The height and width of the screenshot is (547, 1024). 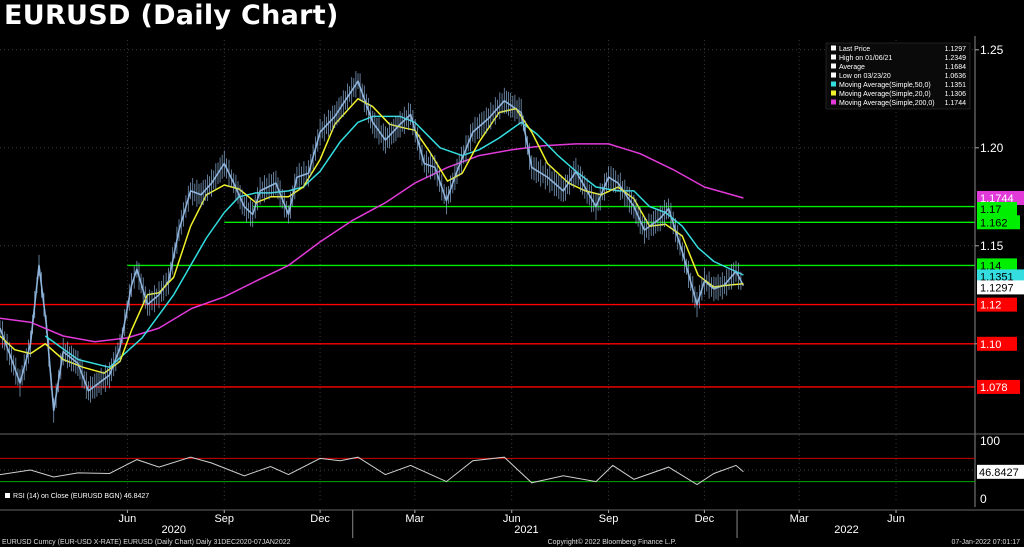 What do you see at coordinates (992, 148) in the screenshot?
I see `y-tick-label: 1.20` at bounding box center [992, 148].